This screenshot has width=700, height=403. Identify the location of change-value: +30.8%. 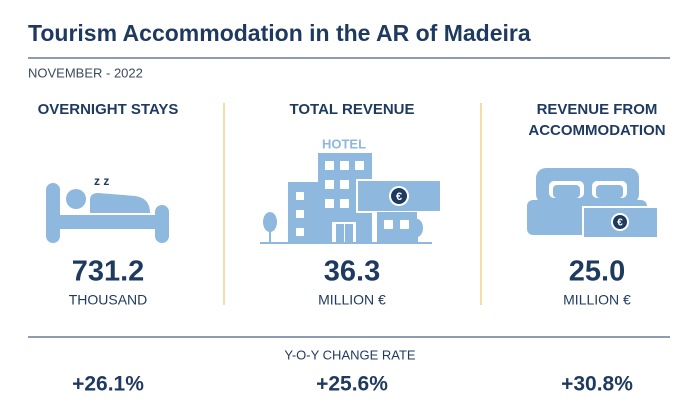
(597, 384).